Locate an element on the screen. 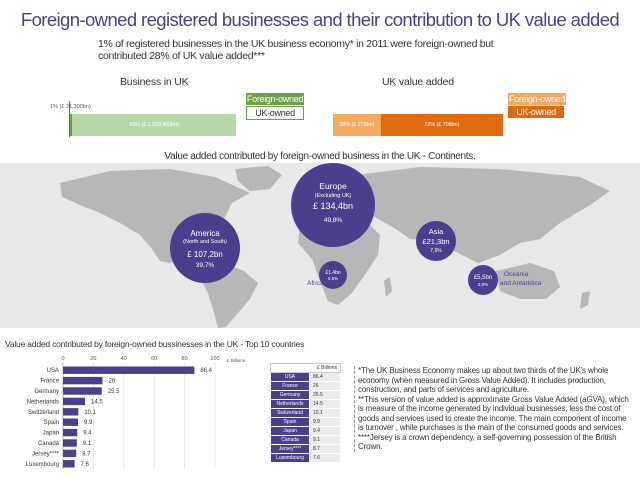 This screenshot has height=486, width=640. region-pct-oceania: 2,0% is located at coordinates (483, 284).